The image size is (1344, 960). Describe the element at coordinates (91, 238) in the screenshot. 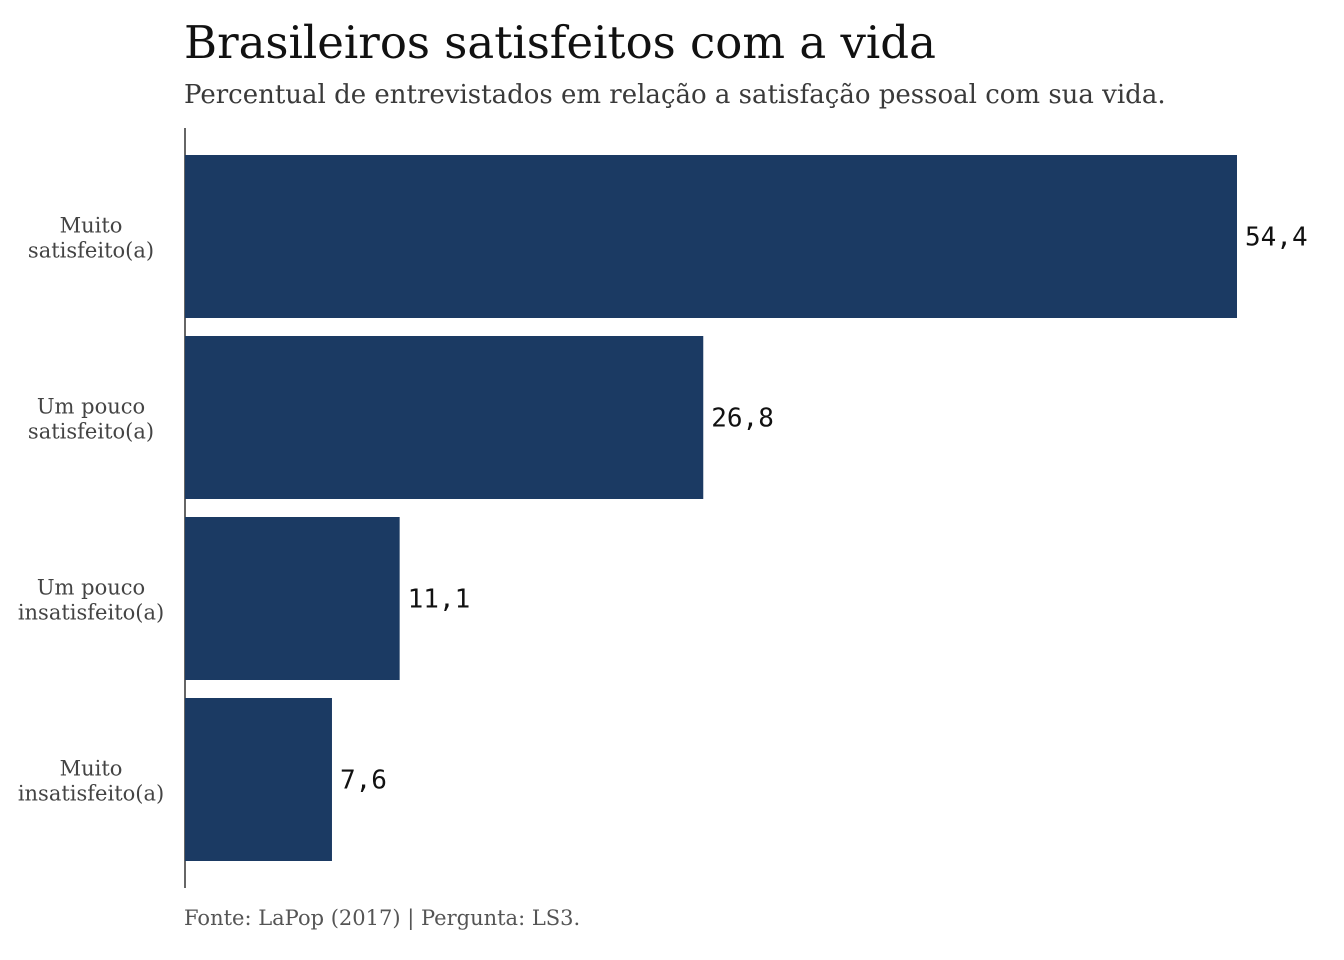

I see `category-label-0: Muito satisfeito(a)` at that location.